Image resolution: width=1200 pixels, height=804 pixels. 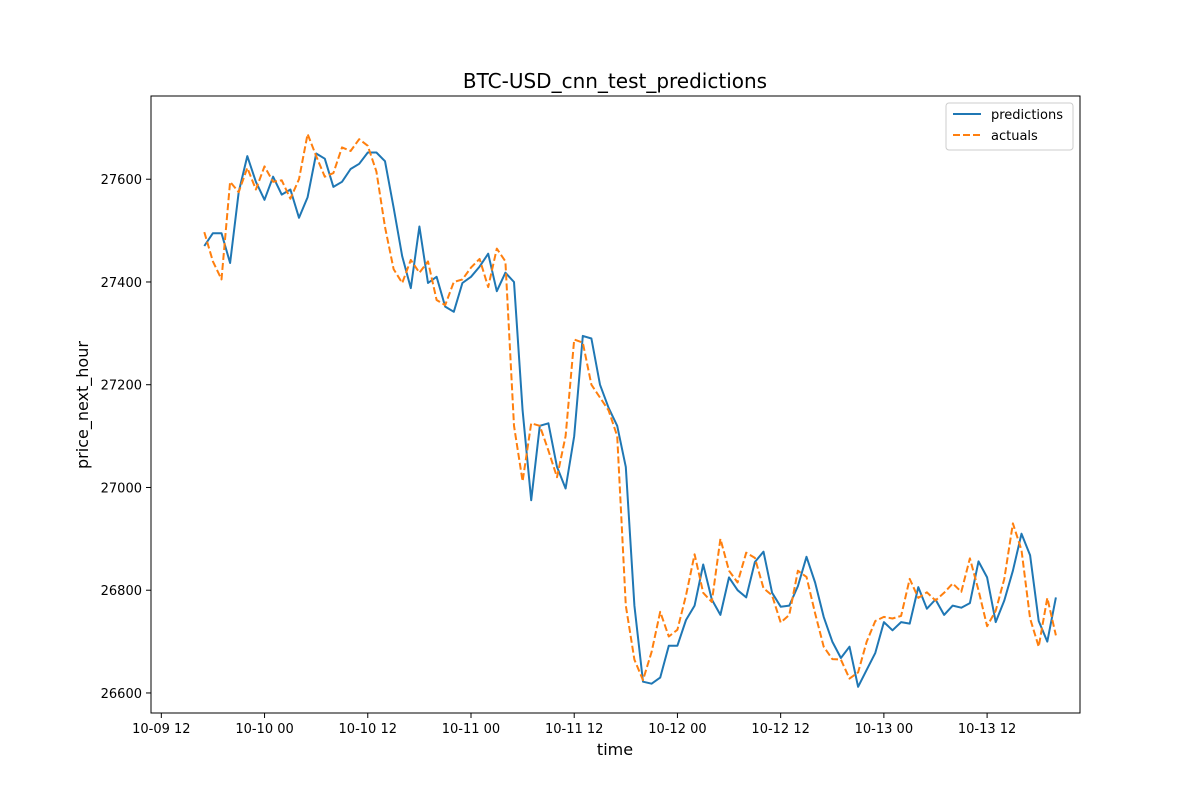 What do you see at coordinates (368, 729) in the screenshot?
I see `x-tick-label: 10-10 12` at bounding box center [368, 729].